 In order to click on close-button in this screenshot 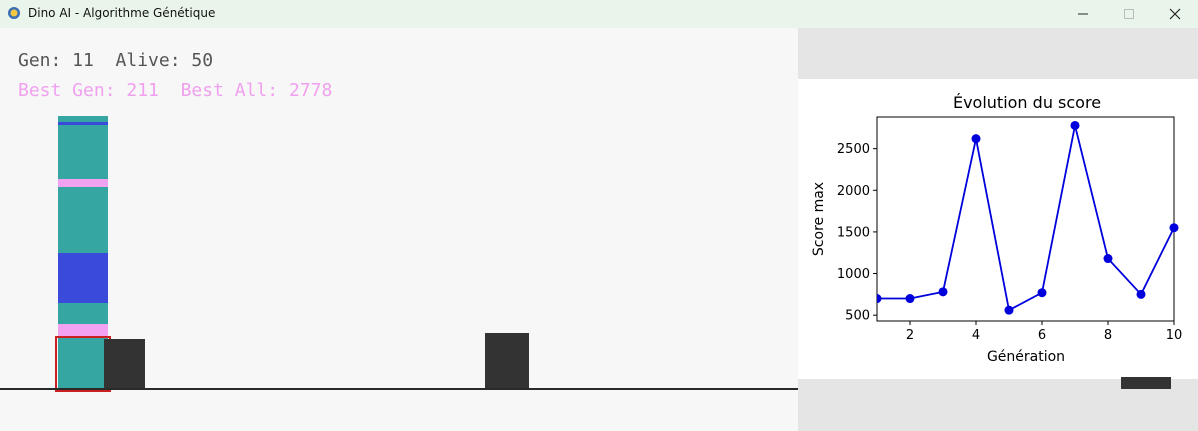, I will do `click(1175, 14)`.